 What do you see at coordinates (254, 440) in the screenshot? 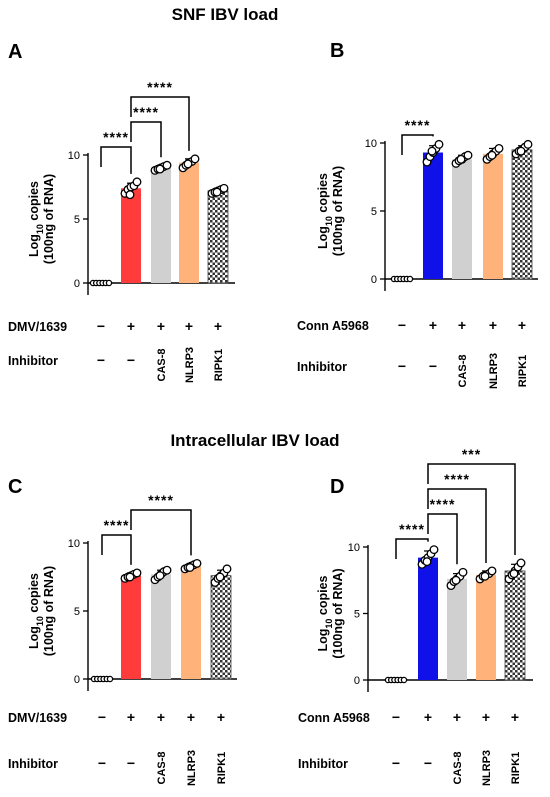
I see `section-title-intracellular: Intracellular IBV load` at bounding box center [254, 440].